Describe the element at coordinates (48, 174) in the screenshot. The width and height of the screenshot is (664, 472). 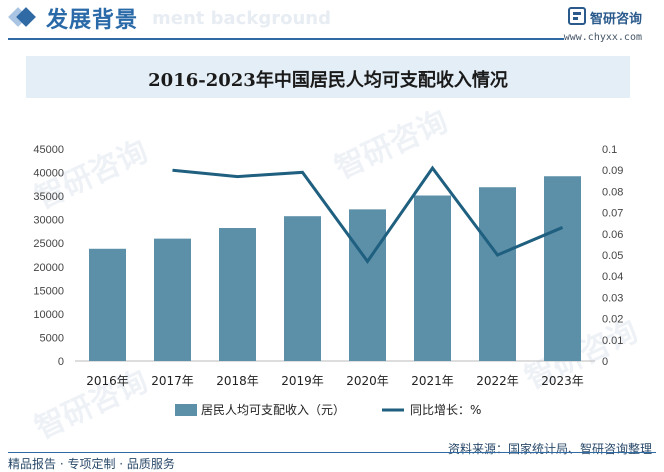
I see `y-left-tick-label: 40000` at that location.